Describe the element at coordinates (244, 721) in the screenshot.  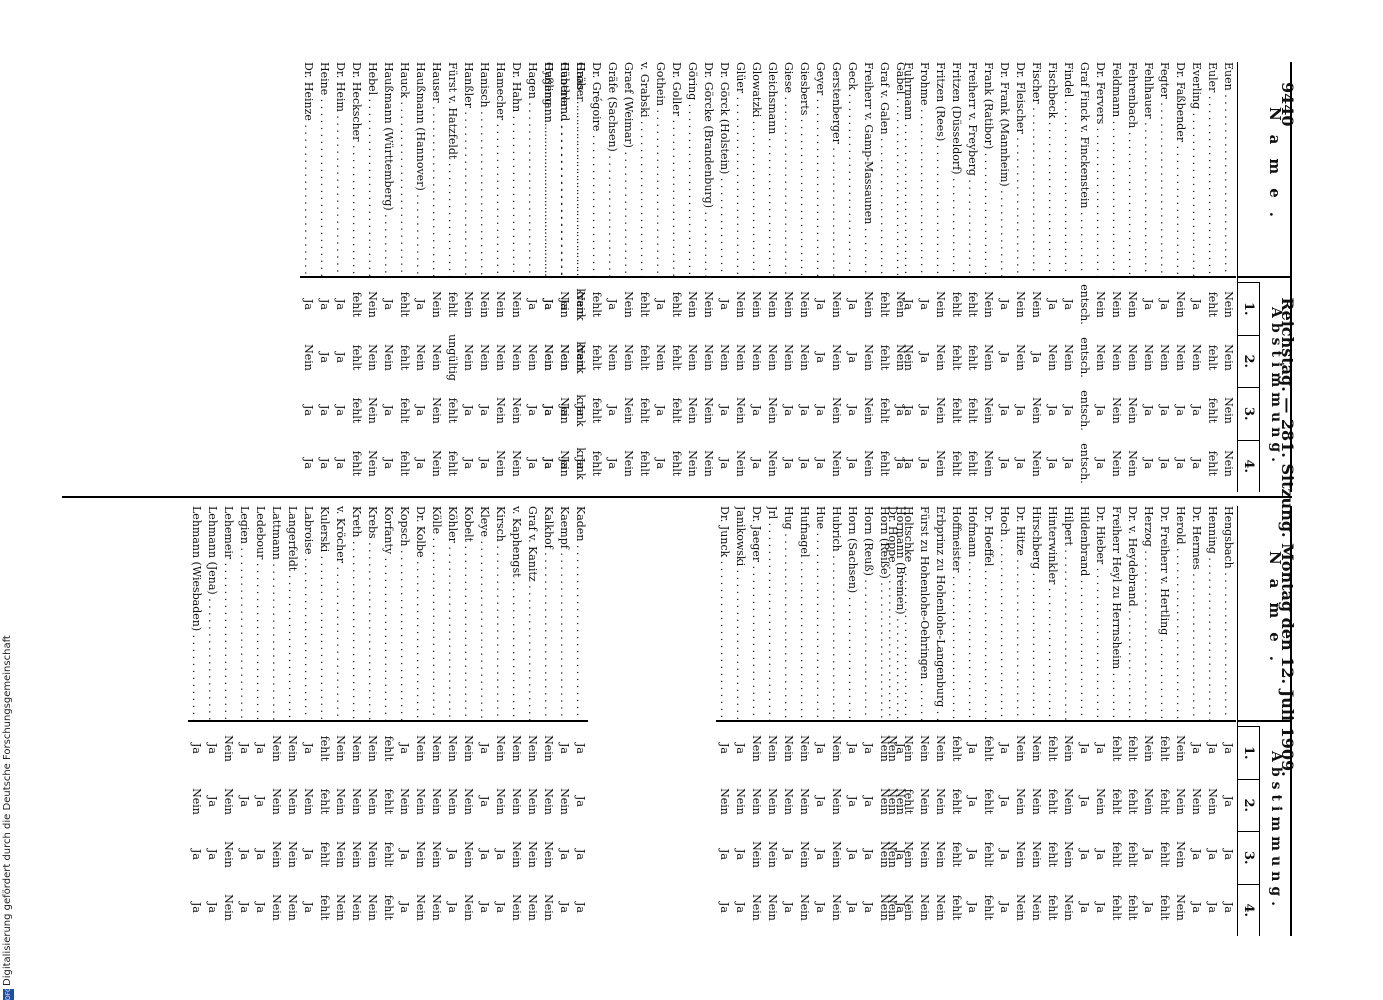
I see `table-row: LegienJaJaJaJa` at that location.